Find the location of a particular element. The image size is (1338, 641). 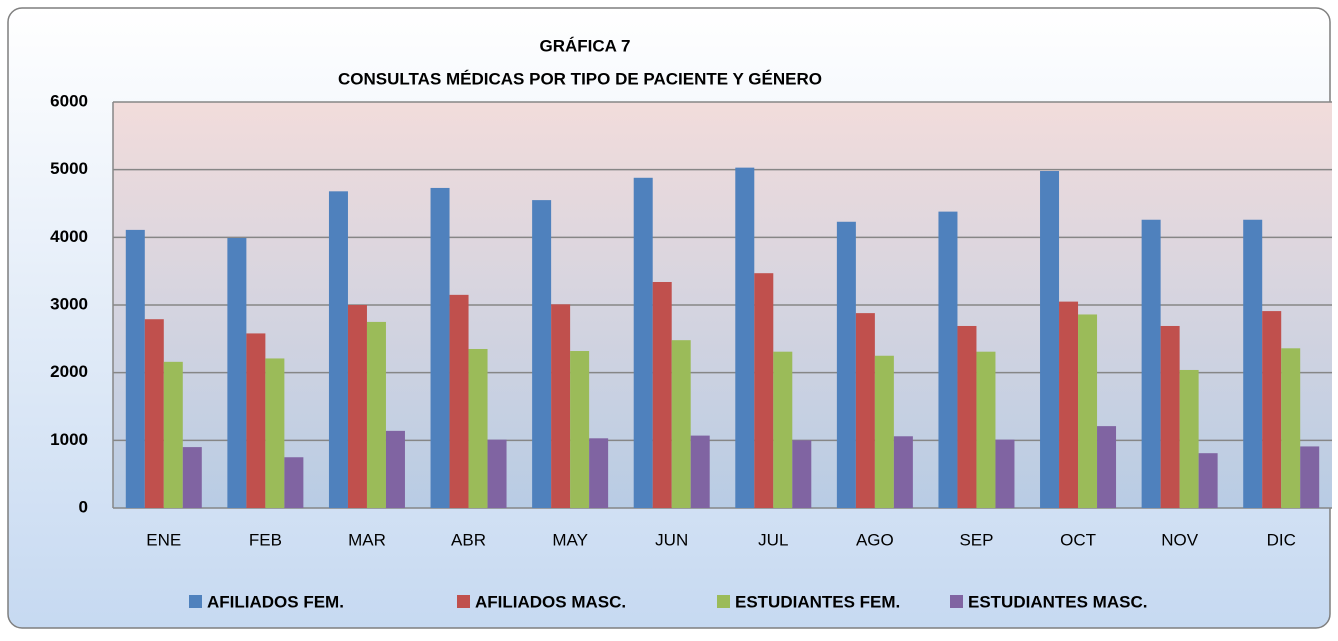

x-tick-label: JUL is located at coordinates (773, 539).